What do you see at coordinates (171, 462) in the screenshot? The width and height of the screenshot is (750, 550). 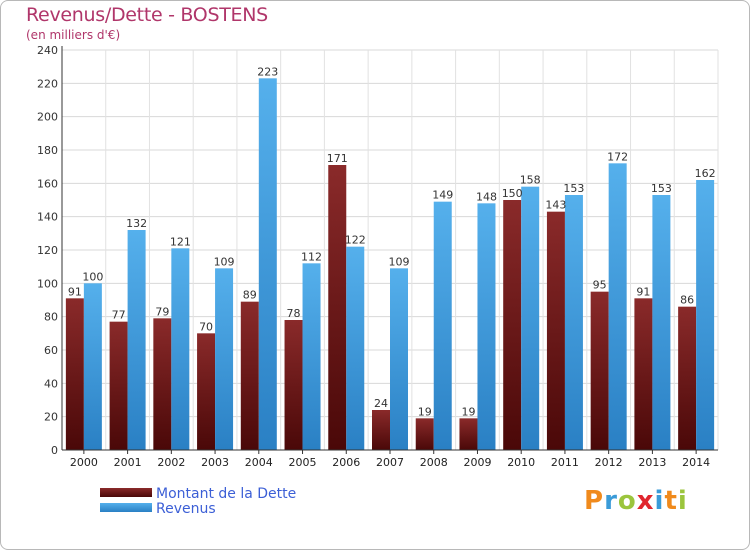 I see `x-tick-label: 2002` at bounding box center [171, 462].